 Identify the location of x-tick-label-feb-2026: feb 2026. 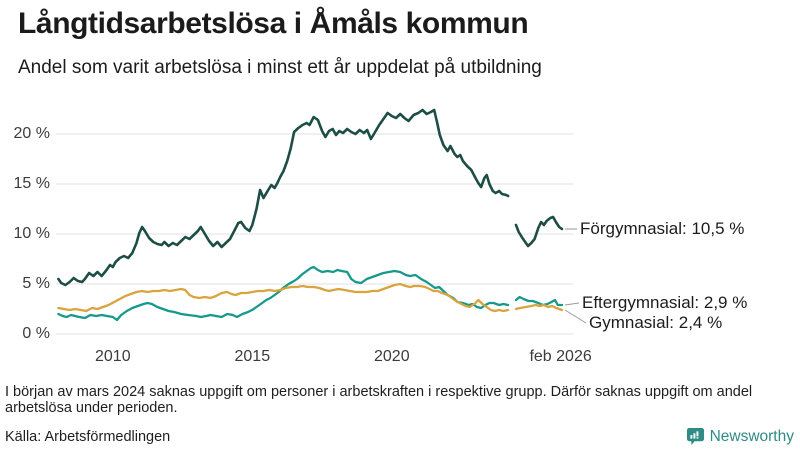
(560, 356).